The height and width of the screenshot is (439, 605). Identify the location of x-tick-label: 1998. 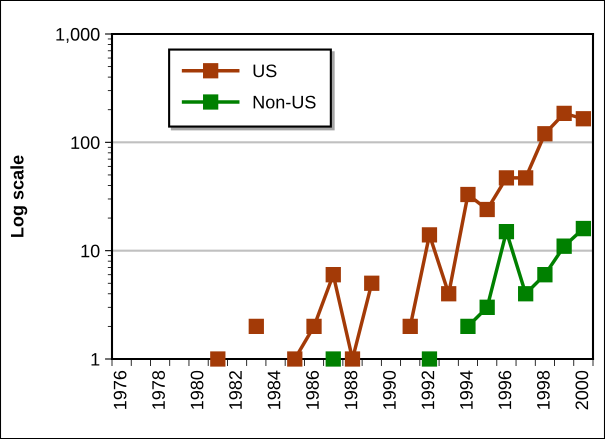
(543, 389).